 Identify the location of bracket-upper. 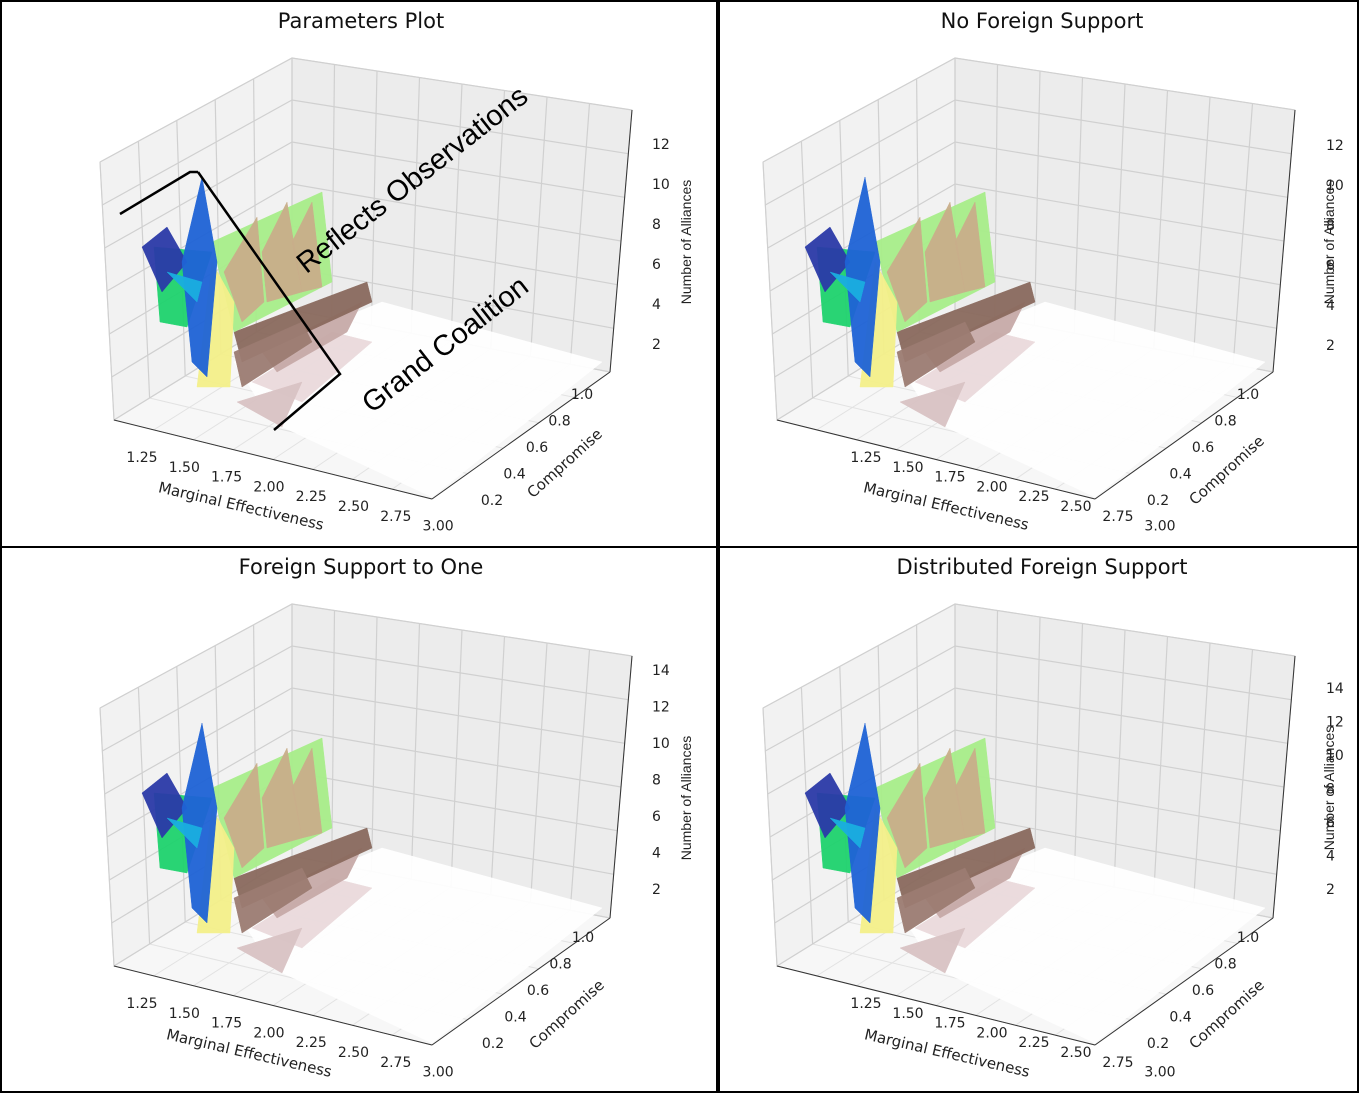
(158, 193).